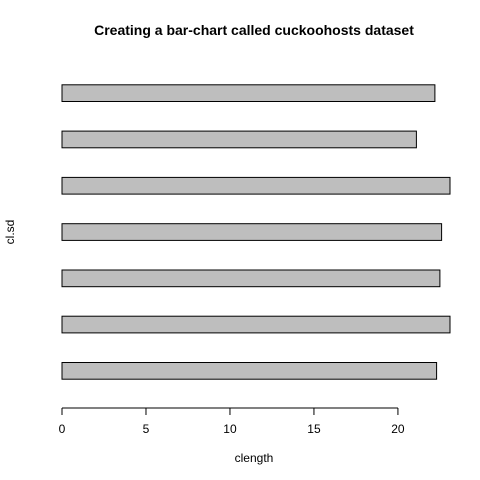  I want to click on x-axis-label: clength, so click(254, 458).